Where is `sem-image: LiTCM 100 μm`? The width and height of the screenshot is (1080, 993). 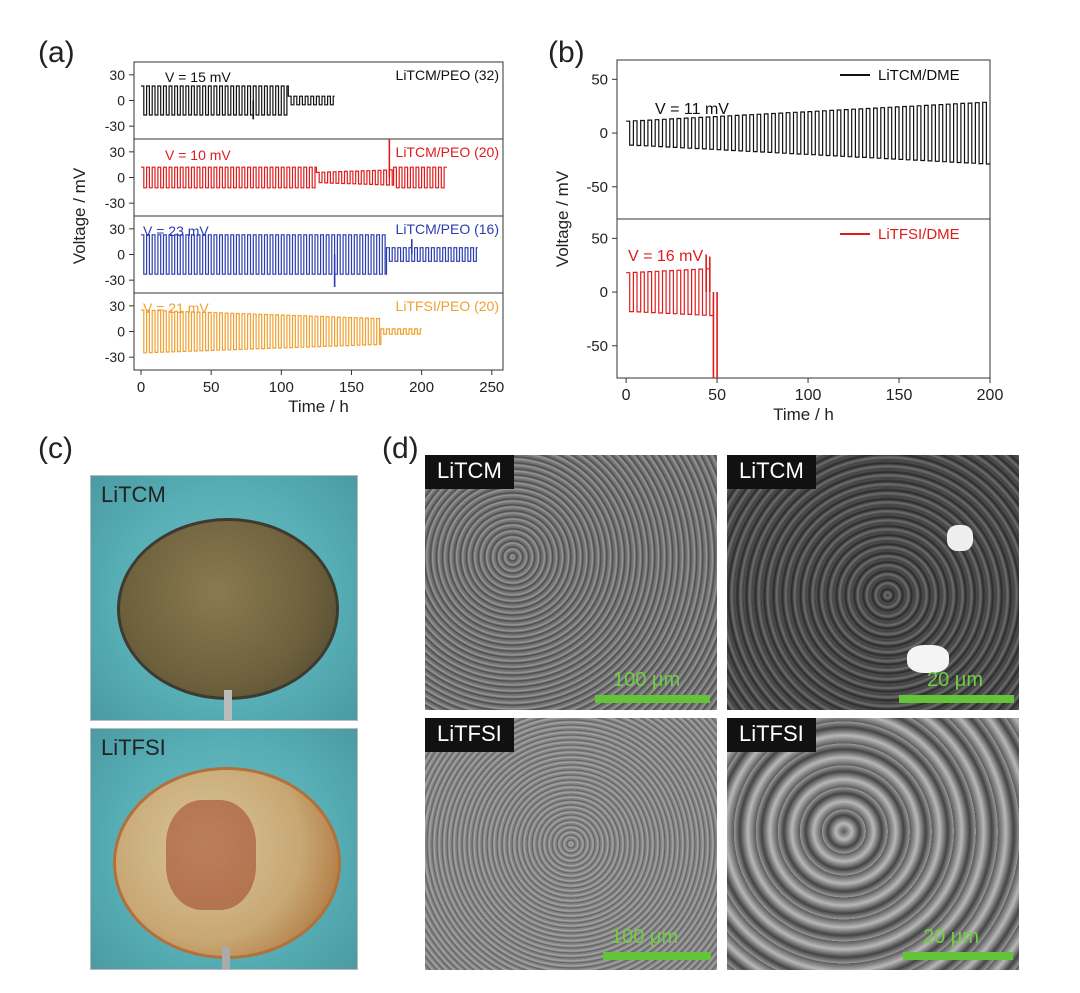
sem-image: LiTCM 100 μm is located at coordinates (571, 582).